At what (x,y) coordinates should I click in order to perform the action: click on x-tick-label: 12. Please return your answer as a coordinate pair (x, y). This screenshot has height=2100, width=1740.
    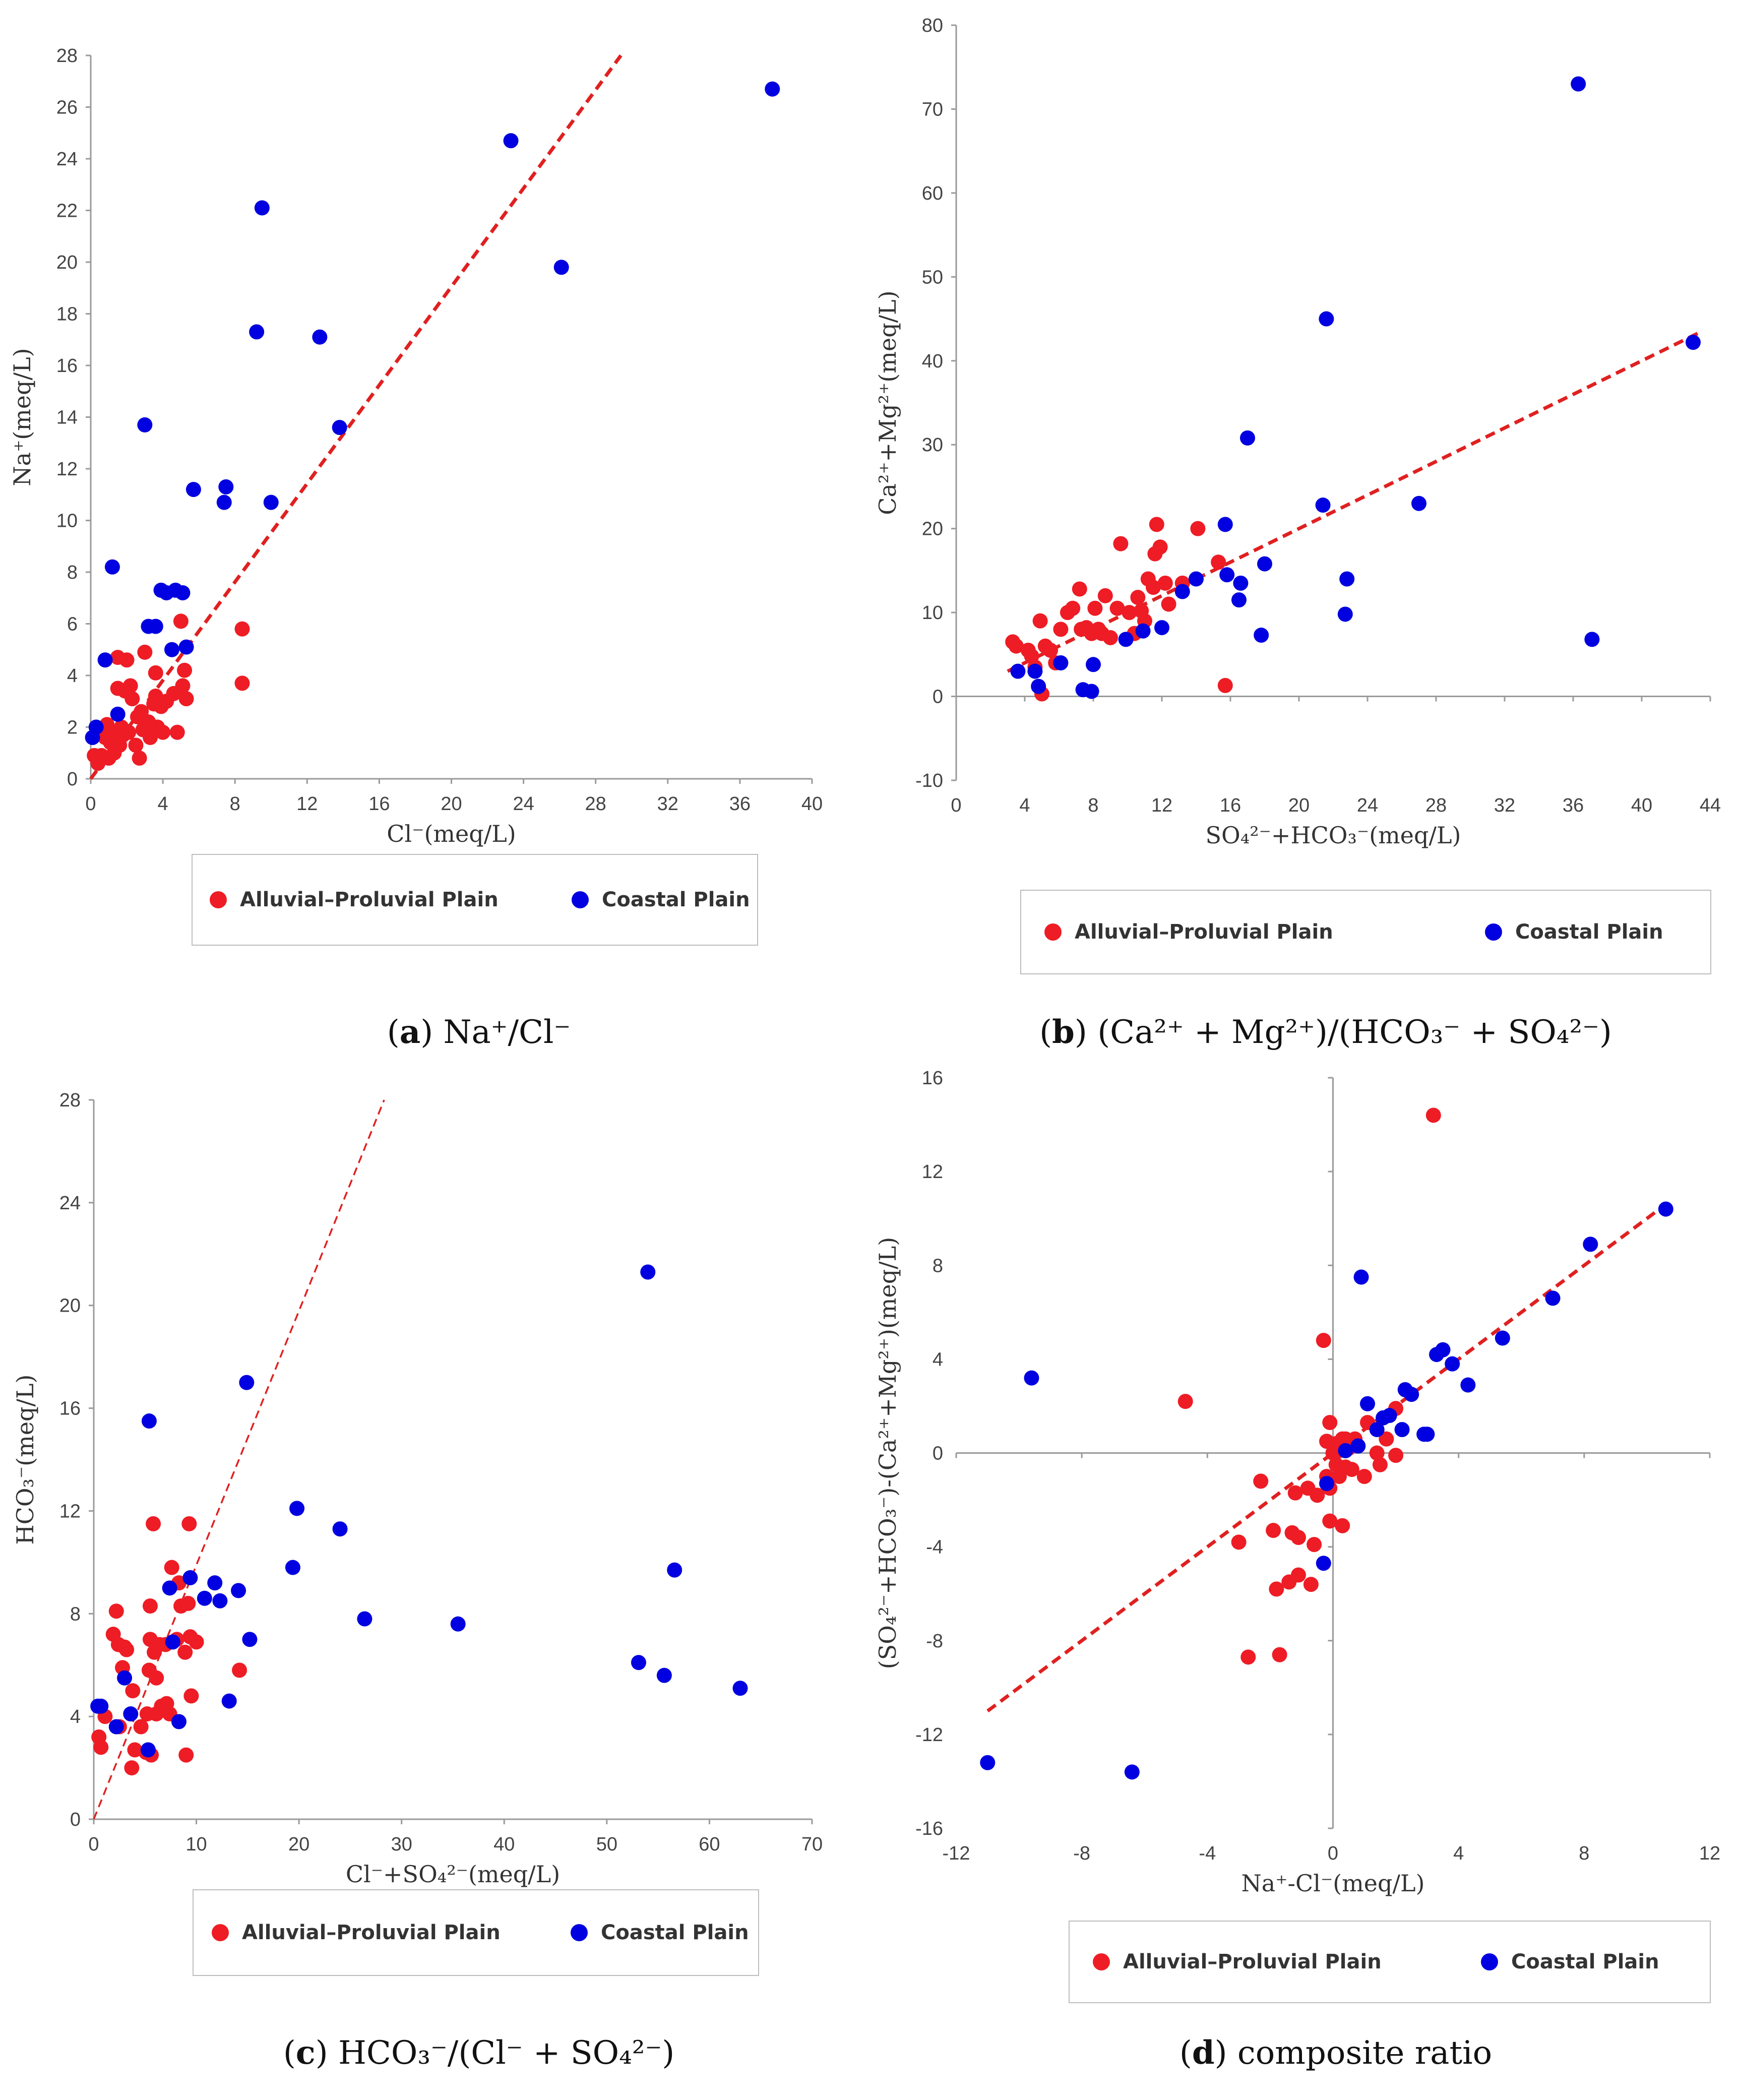
    Looking at the image, I should click on (307, 804).